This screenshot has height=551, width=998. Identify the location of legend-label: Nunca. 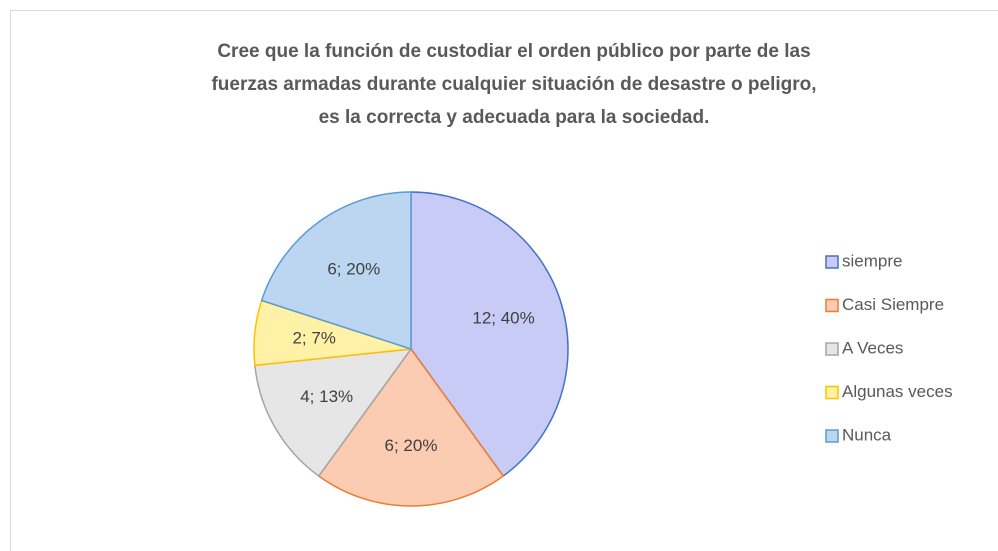
(867, 434).